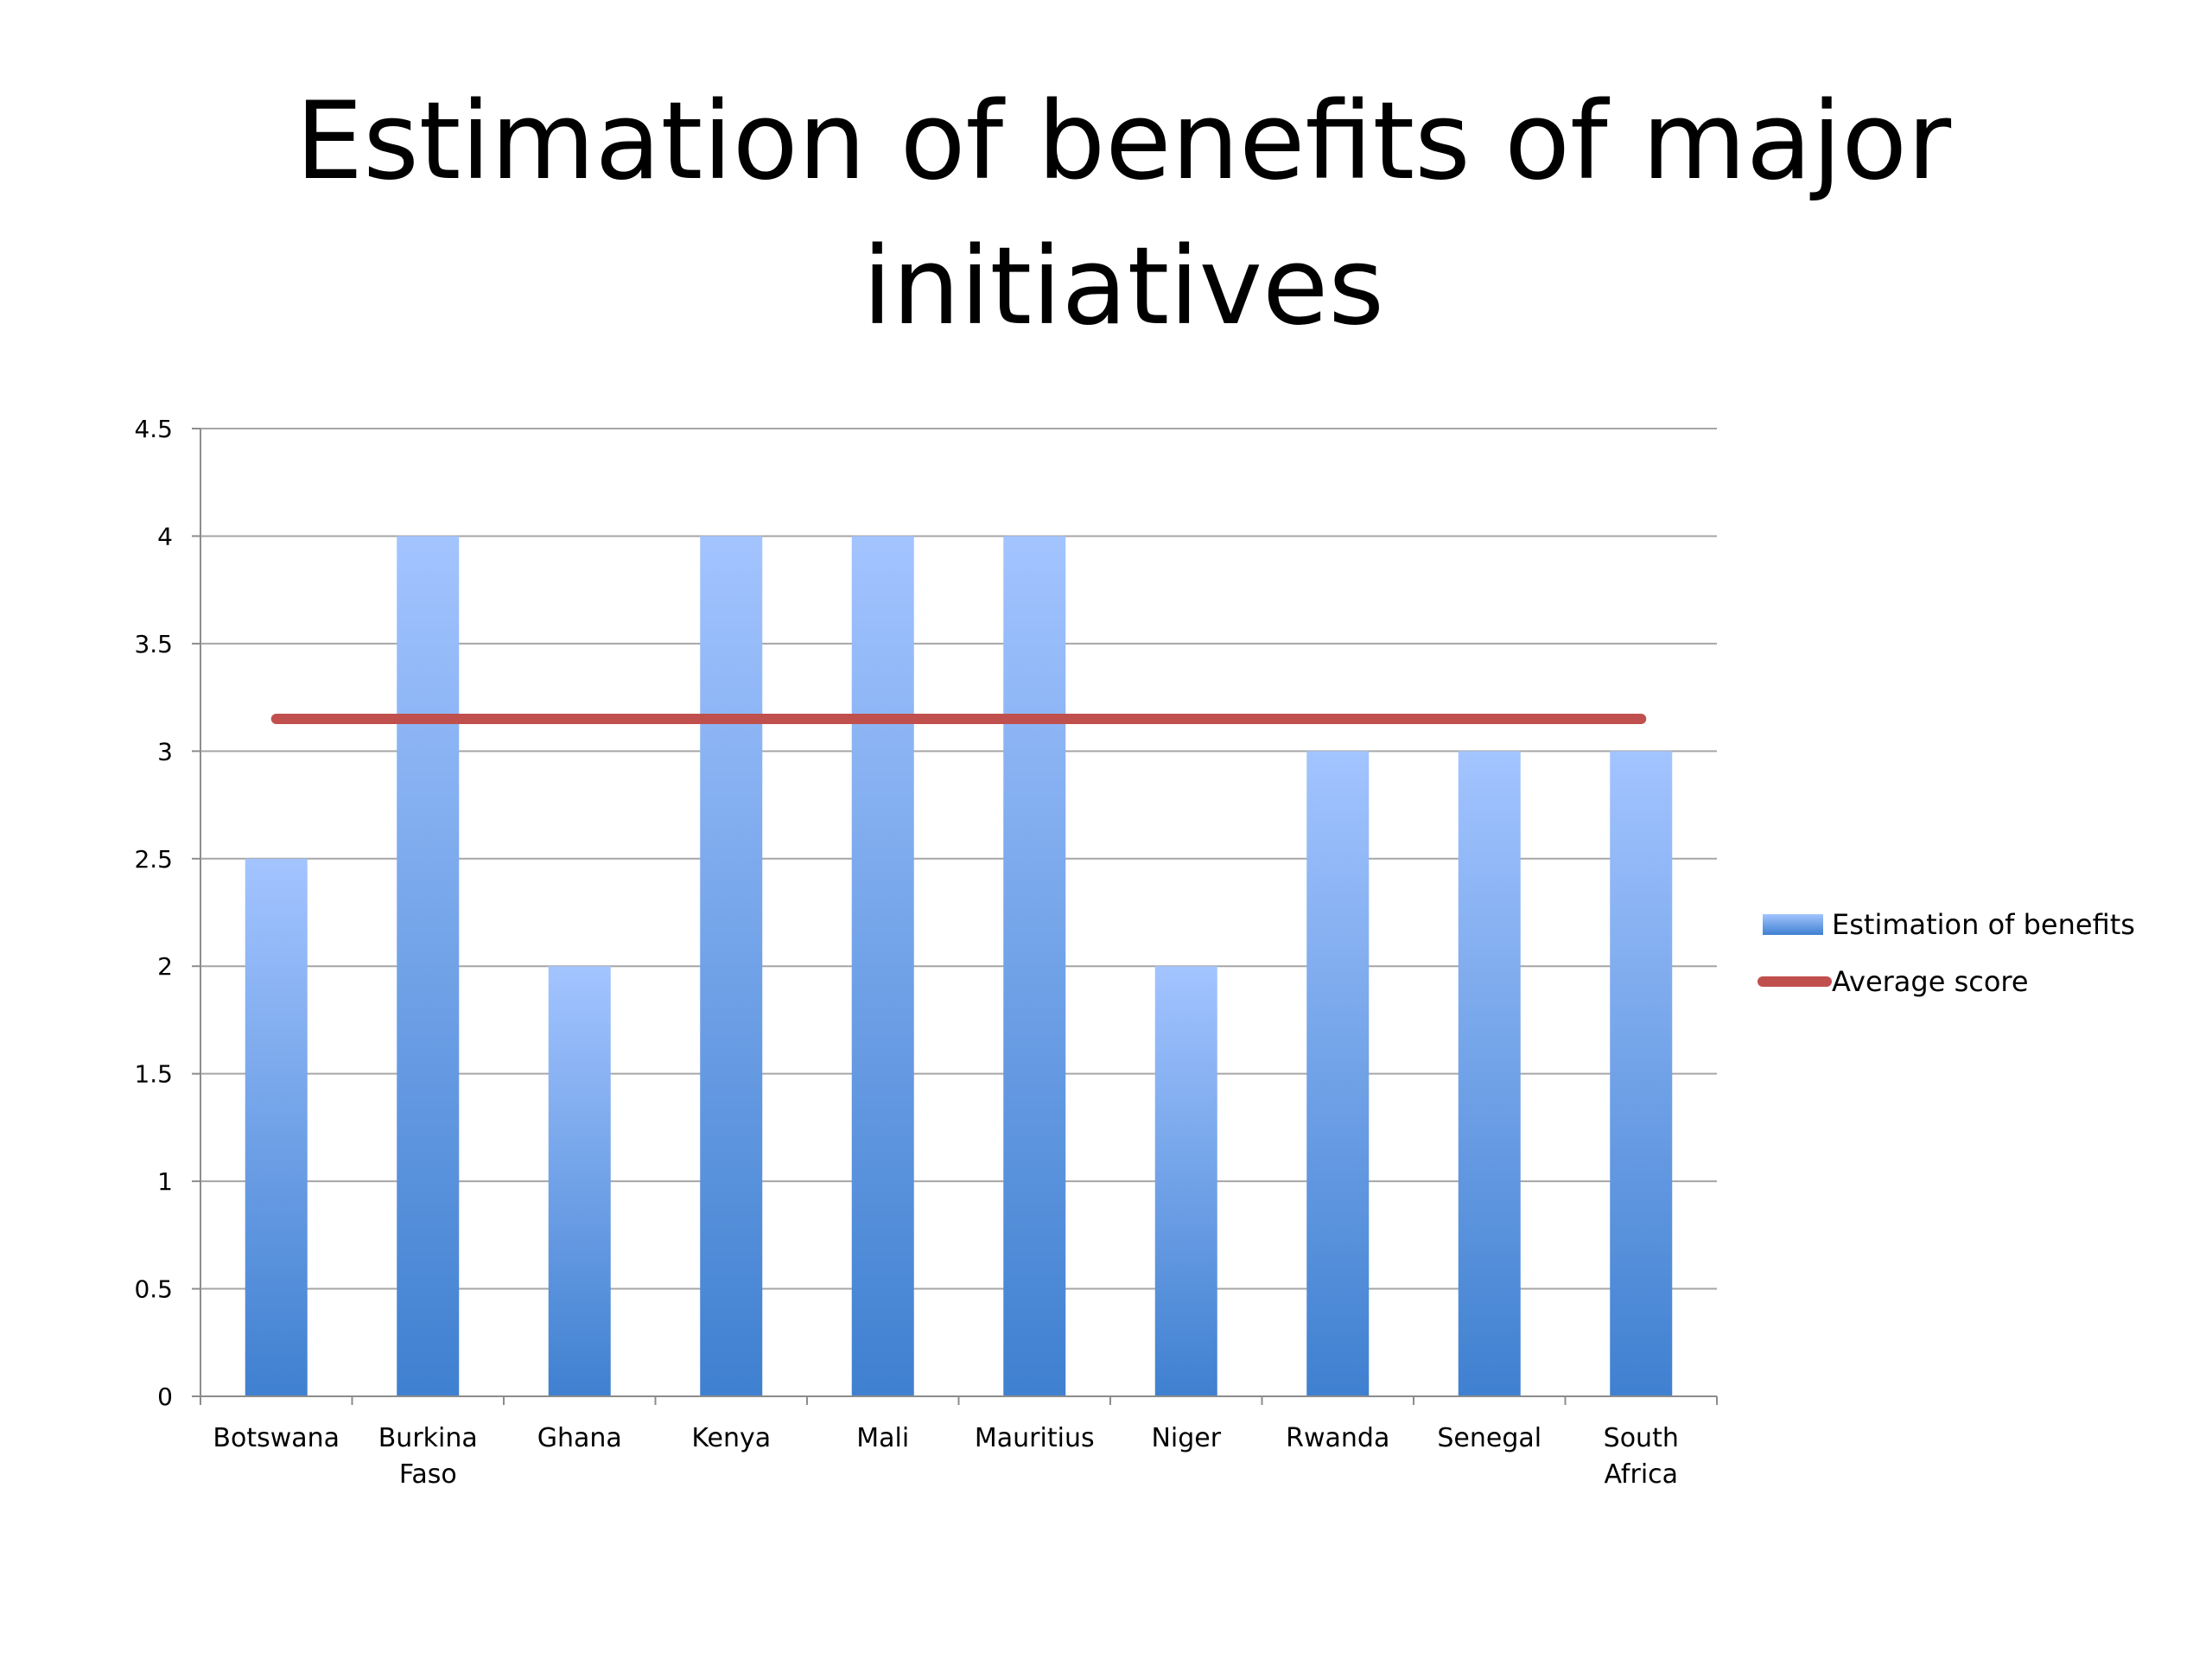 The height and width of the screenshot is (1659, 2212). Describe the element at coordinates (153, 429) in the screenshot. I see `y-tick-label: 4.5` at that location.